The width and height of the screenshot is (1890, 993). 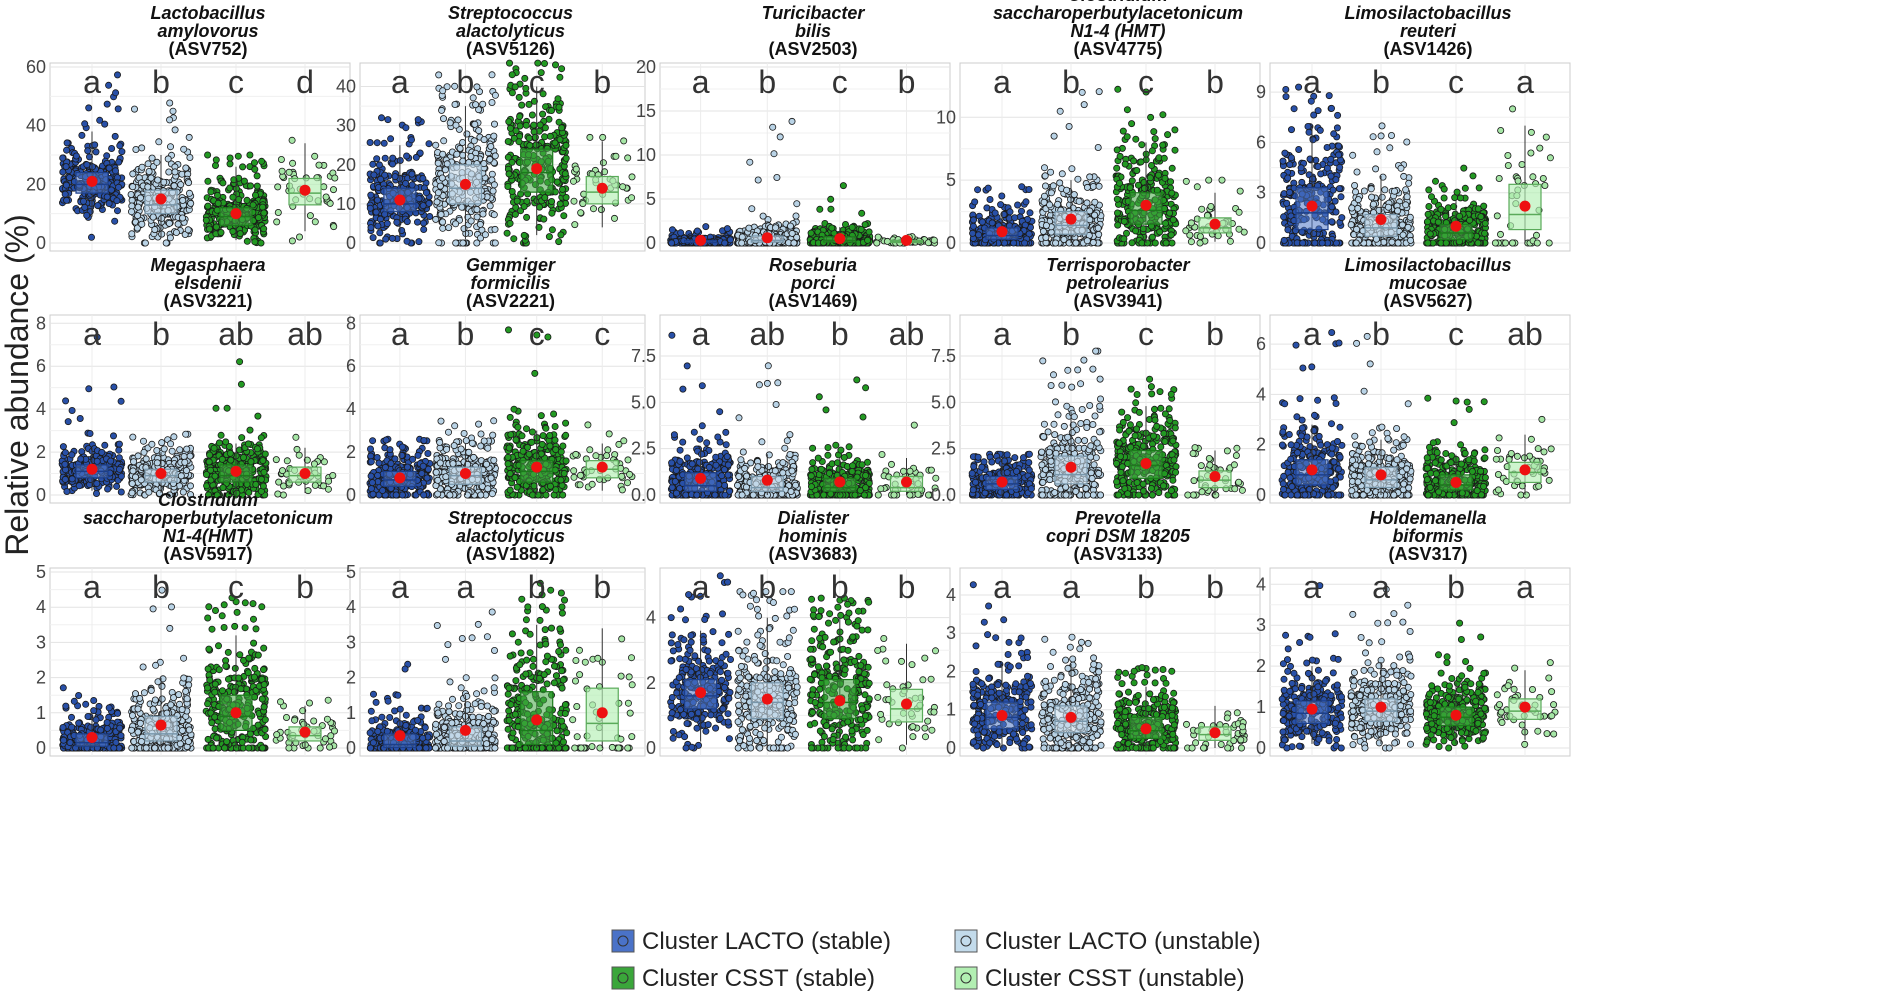 I want to click on panel-species-label: Limosilactobacillus, so click(x=1427, y=13).